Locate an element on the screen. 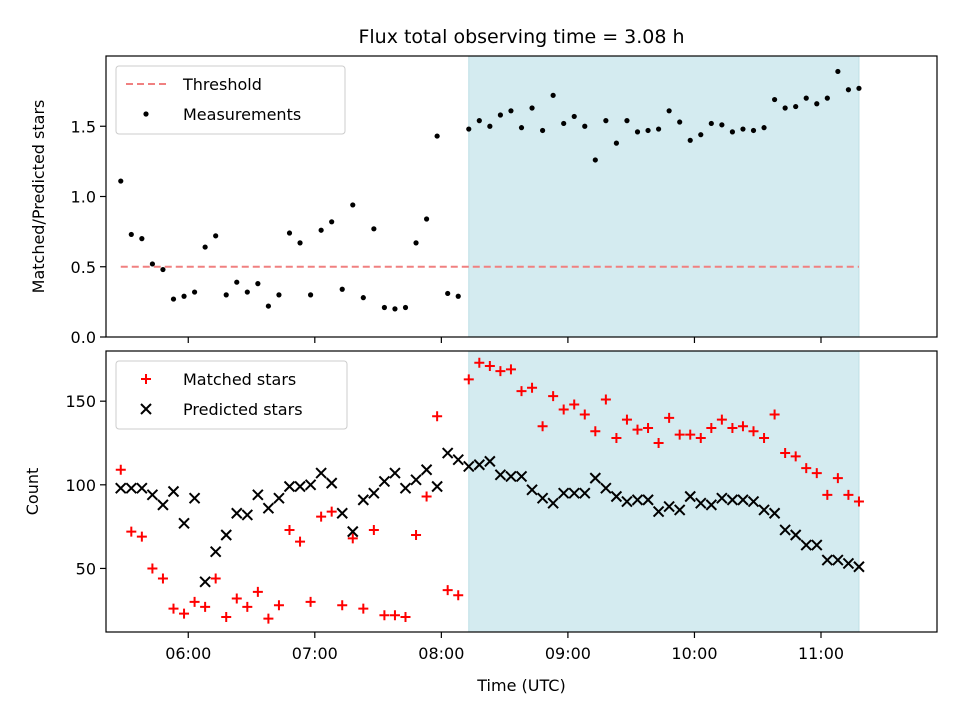  legend-box is located at coordinates (231, 395).